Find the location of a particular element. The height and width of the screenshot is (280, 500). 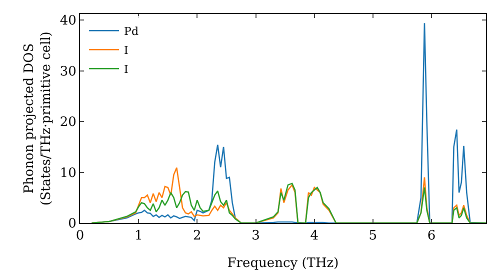

y-tick-label: 40 is located at coordinates (68, 21).